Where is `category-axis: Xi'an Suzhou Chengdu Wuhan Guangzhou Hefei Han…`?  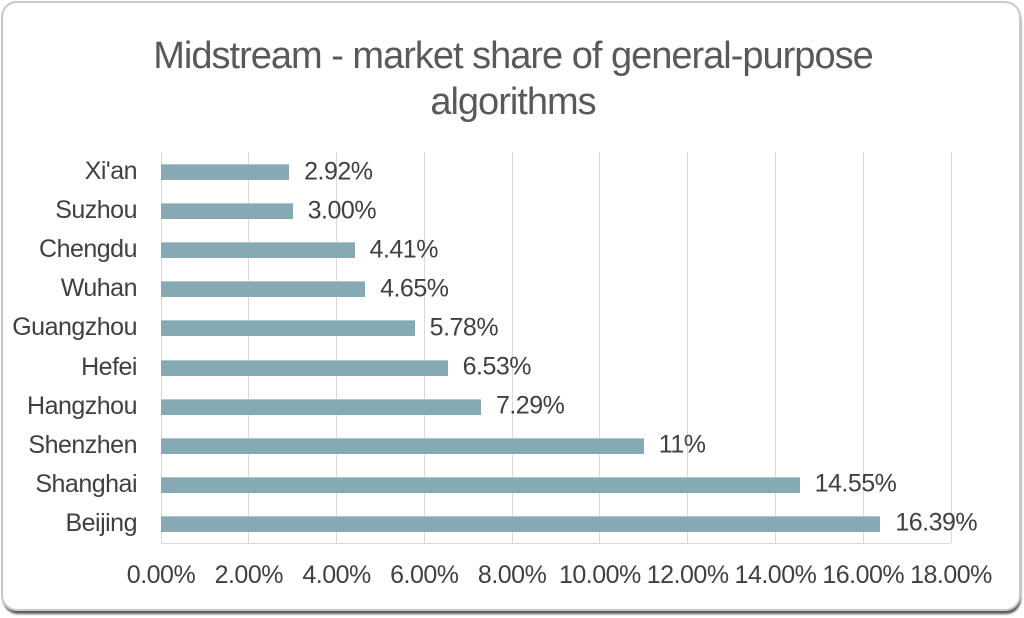 category-axis: Xi'an Suzhou Chengdu Wuhan Guangzhou Hefei Han… is located at coordinates (76, 347).